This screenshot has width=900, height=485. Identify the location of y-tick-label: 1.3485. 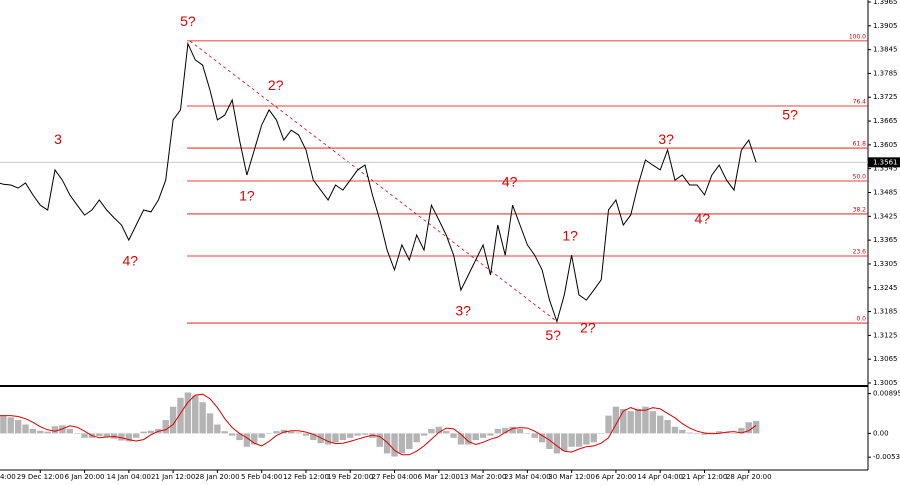
(885, 193).